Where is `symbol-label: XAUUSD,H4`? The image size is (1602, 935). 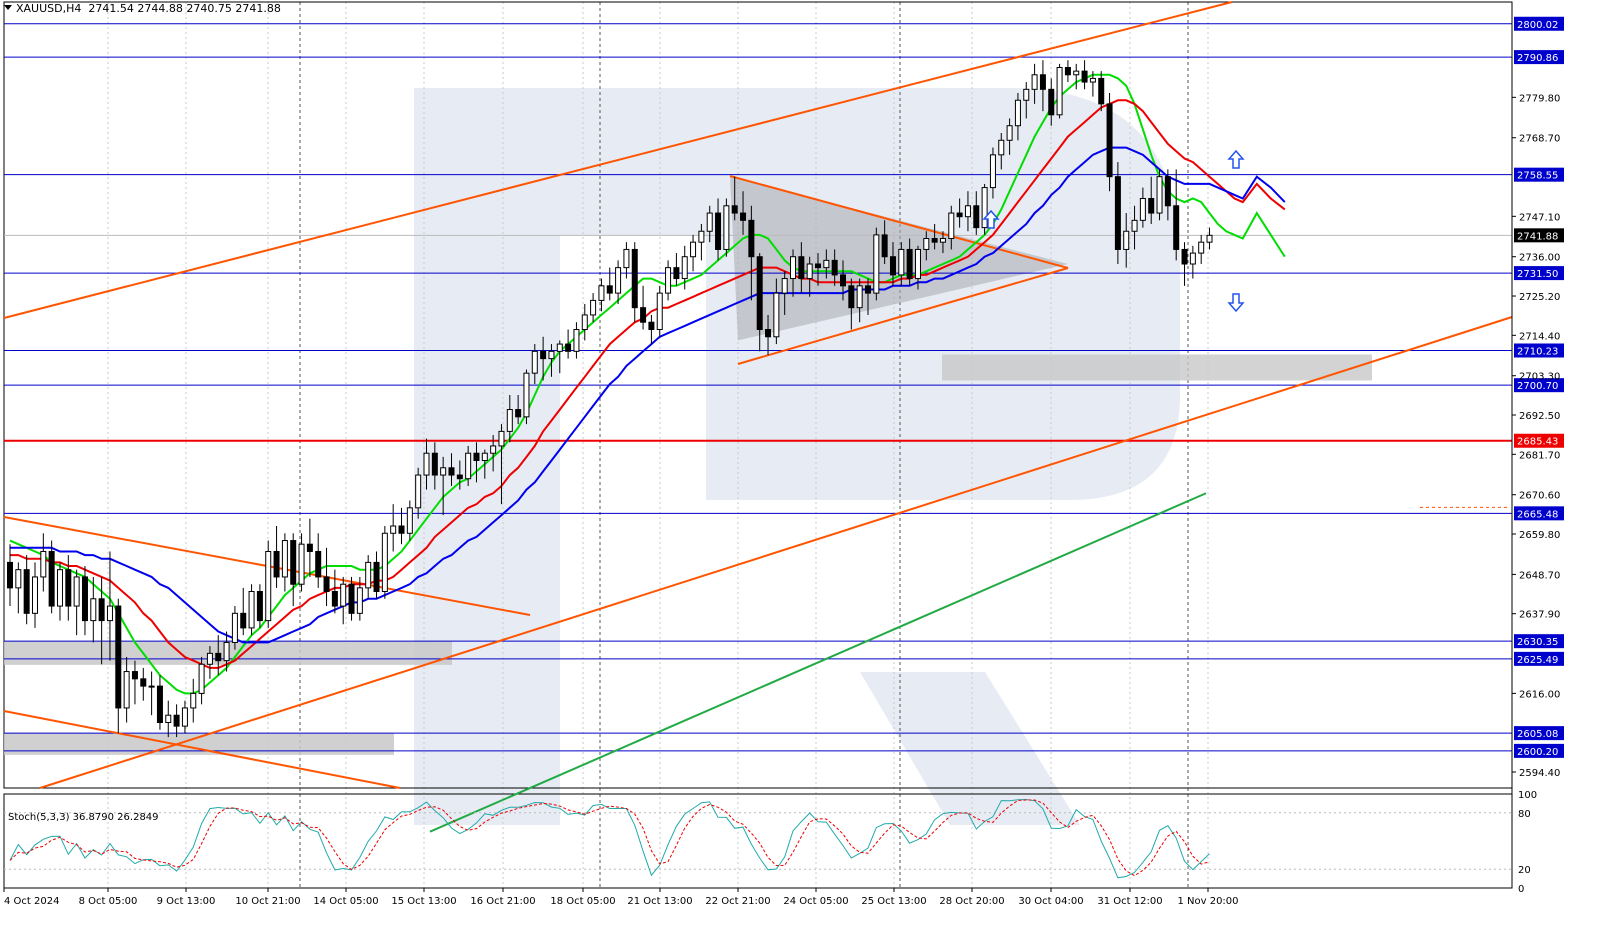 symbol-label: XAUUSD,H4 is located at coordinates (49, 8).